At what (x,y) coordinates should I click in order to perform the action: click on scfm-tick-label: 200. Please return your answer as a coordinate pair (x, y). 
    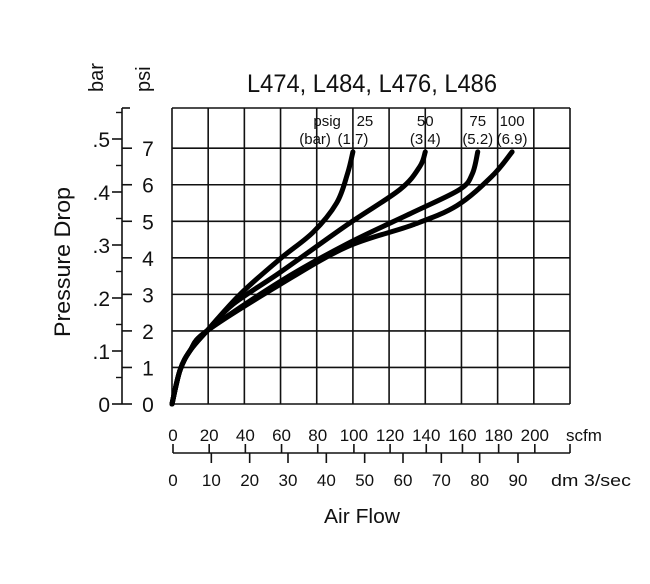
    Looking at the image, I should click on (535, 435).